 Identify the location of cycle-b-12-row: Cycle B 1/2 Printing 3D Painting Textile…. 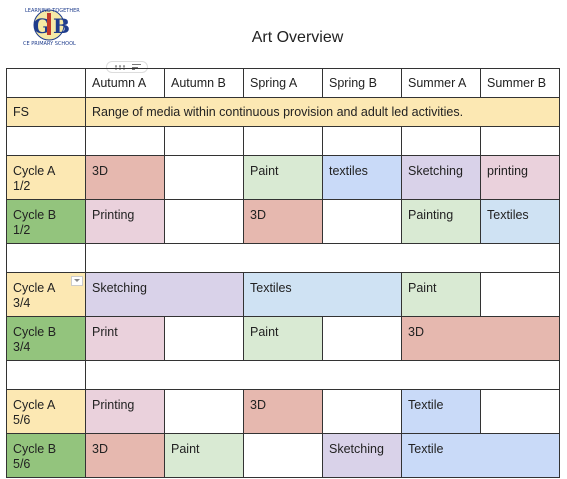
(283, 221).